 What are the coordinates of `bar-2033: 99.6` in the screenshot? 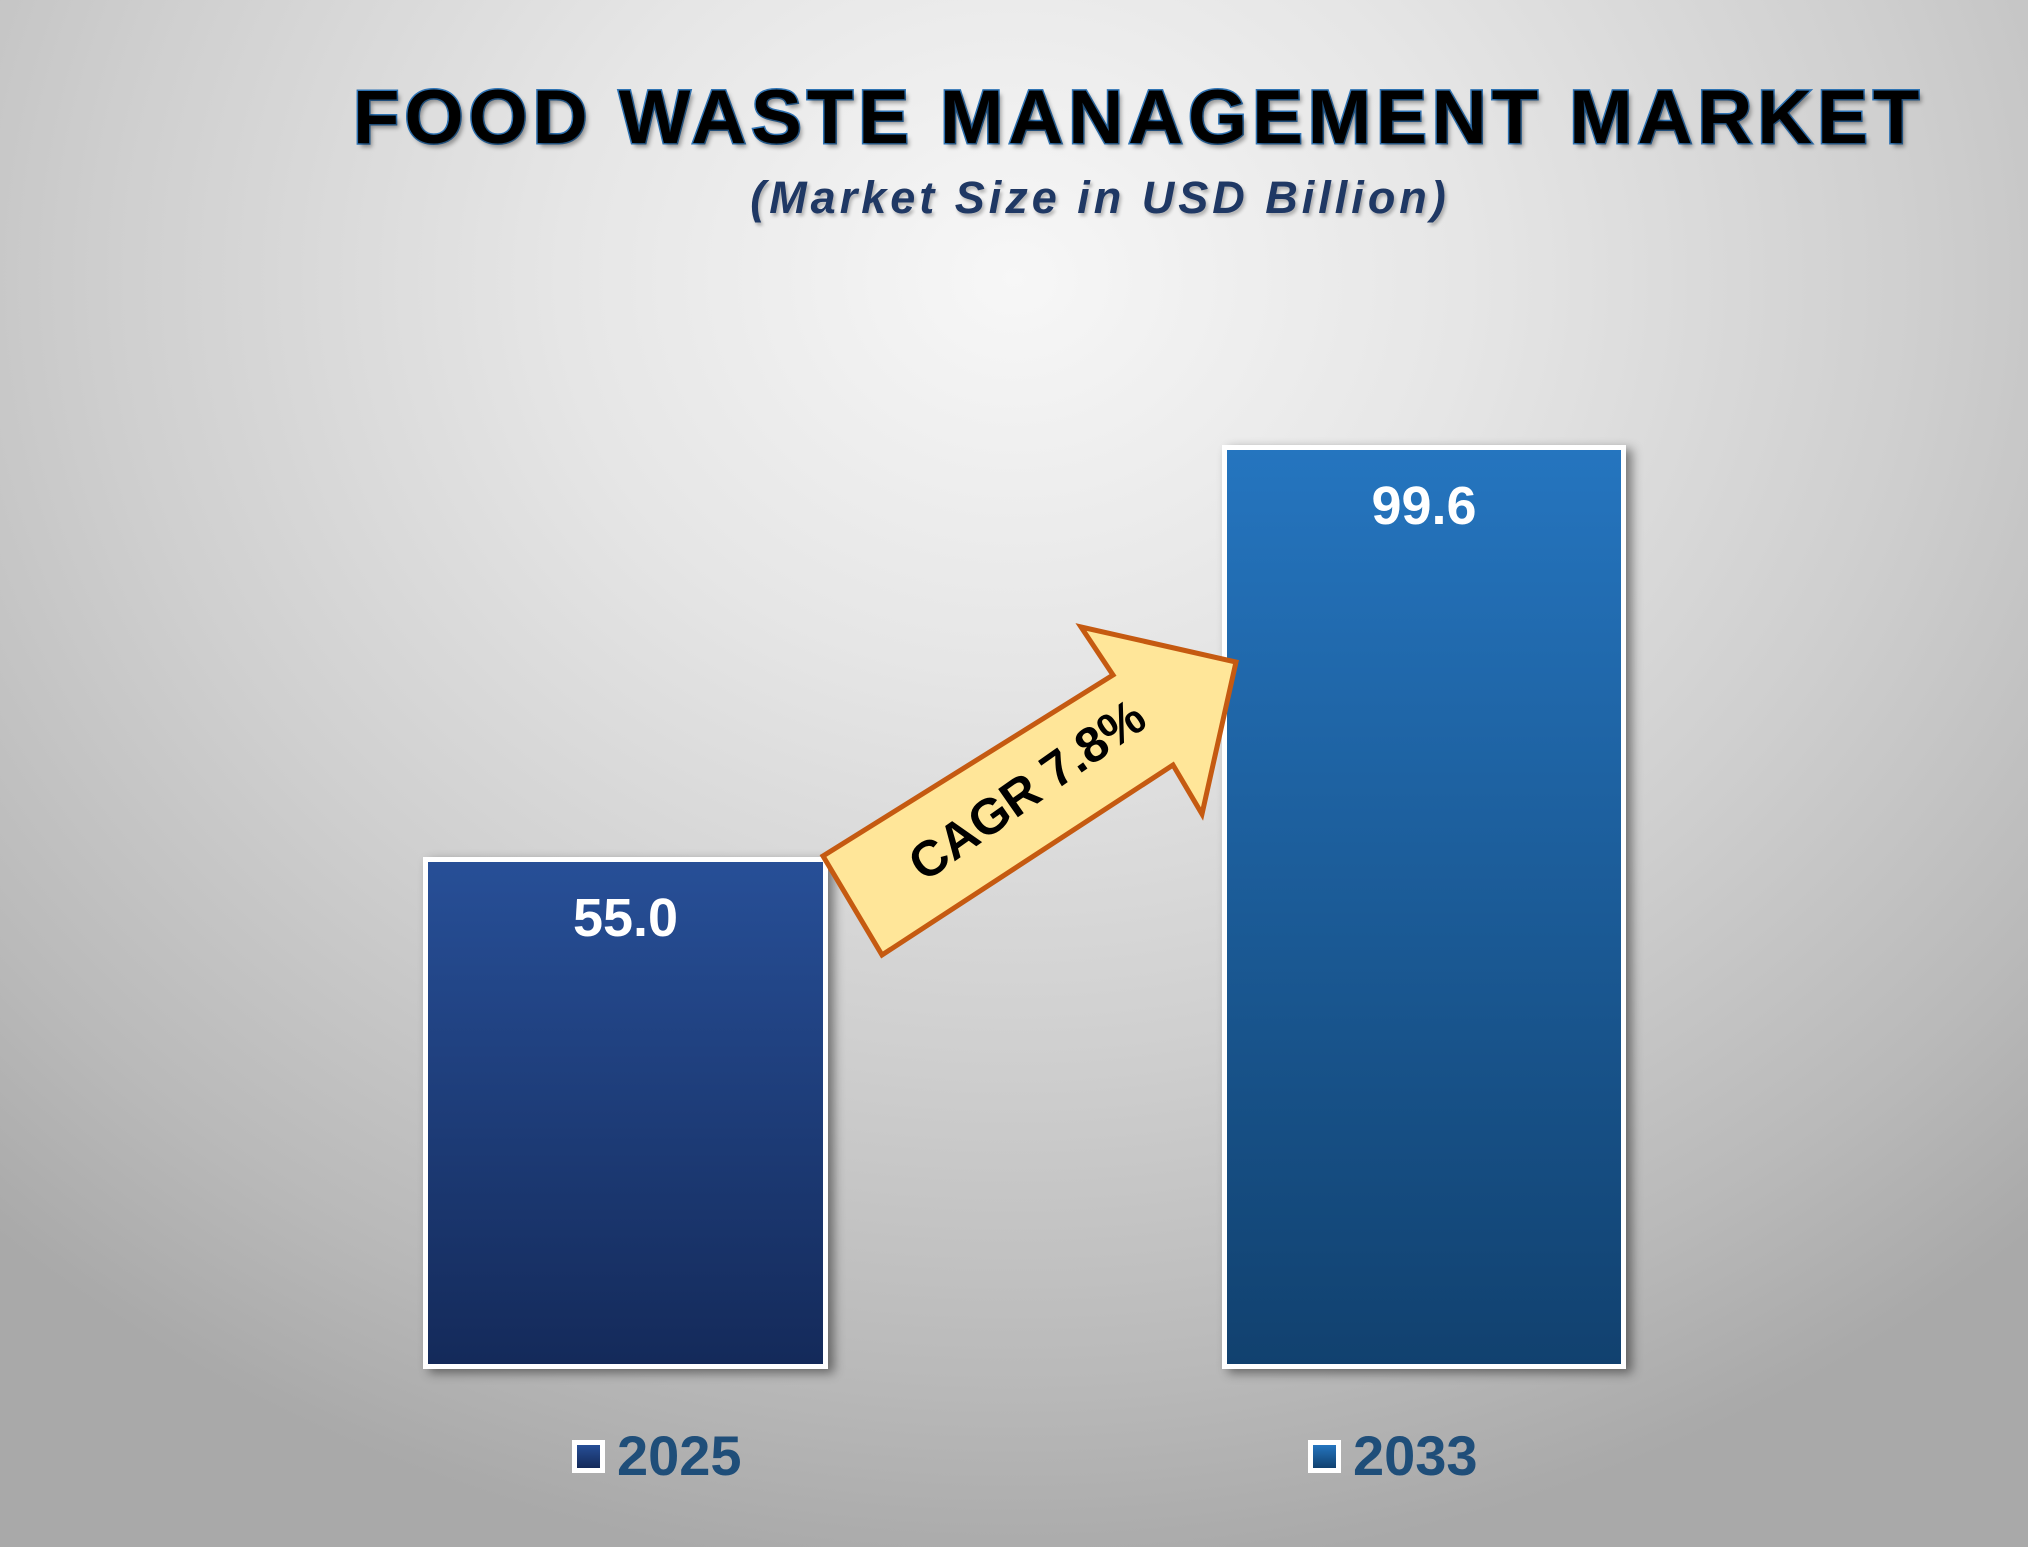 It's located at (1424, 907).